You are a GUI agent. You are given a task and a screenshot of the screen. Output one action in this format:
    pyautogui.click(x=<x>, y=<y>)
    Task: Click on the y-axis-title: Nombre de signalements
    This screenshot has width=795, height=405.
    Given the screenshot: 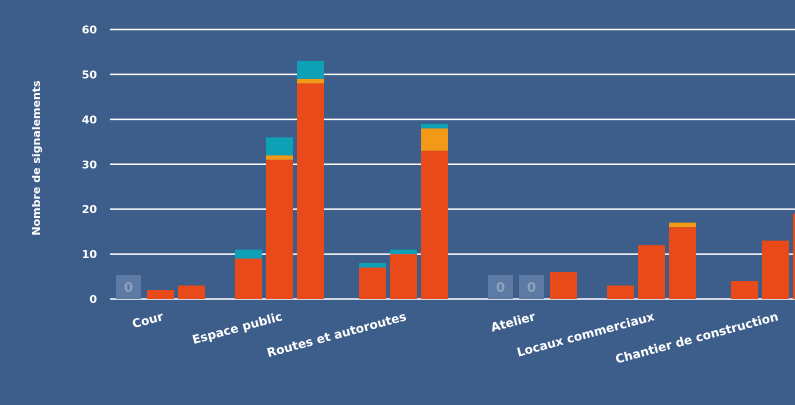 What is the action you would take?
    pyautogui.click(x=36, y=158)
    